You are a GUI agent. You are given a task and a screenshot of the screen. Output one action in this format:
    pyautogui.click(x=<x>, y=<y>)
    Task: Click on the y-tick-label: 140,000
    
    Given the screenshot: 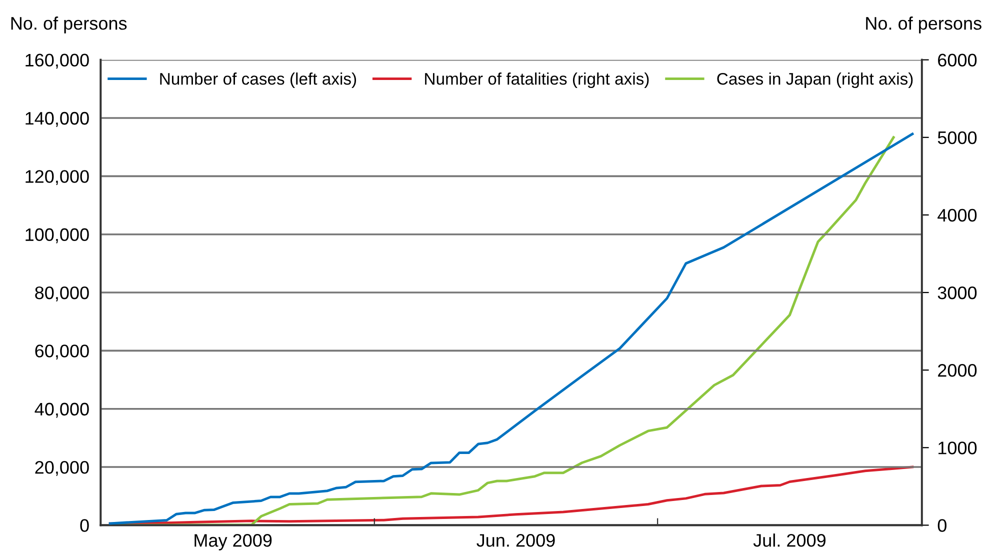 What is the action you would take?
    pyautogui.click(x=57, y=119)
    